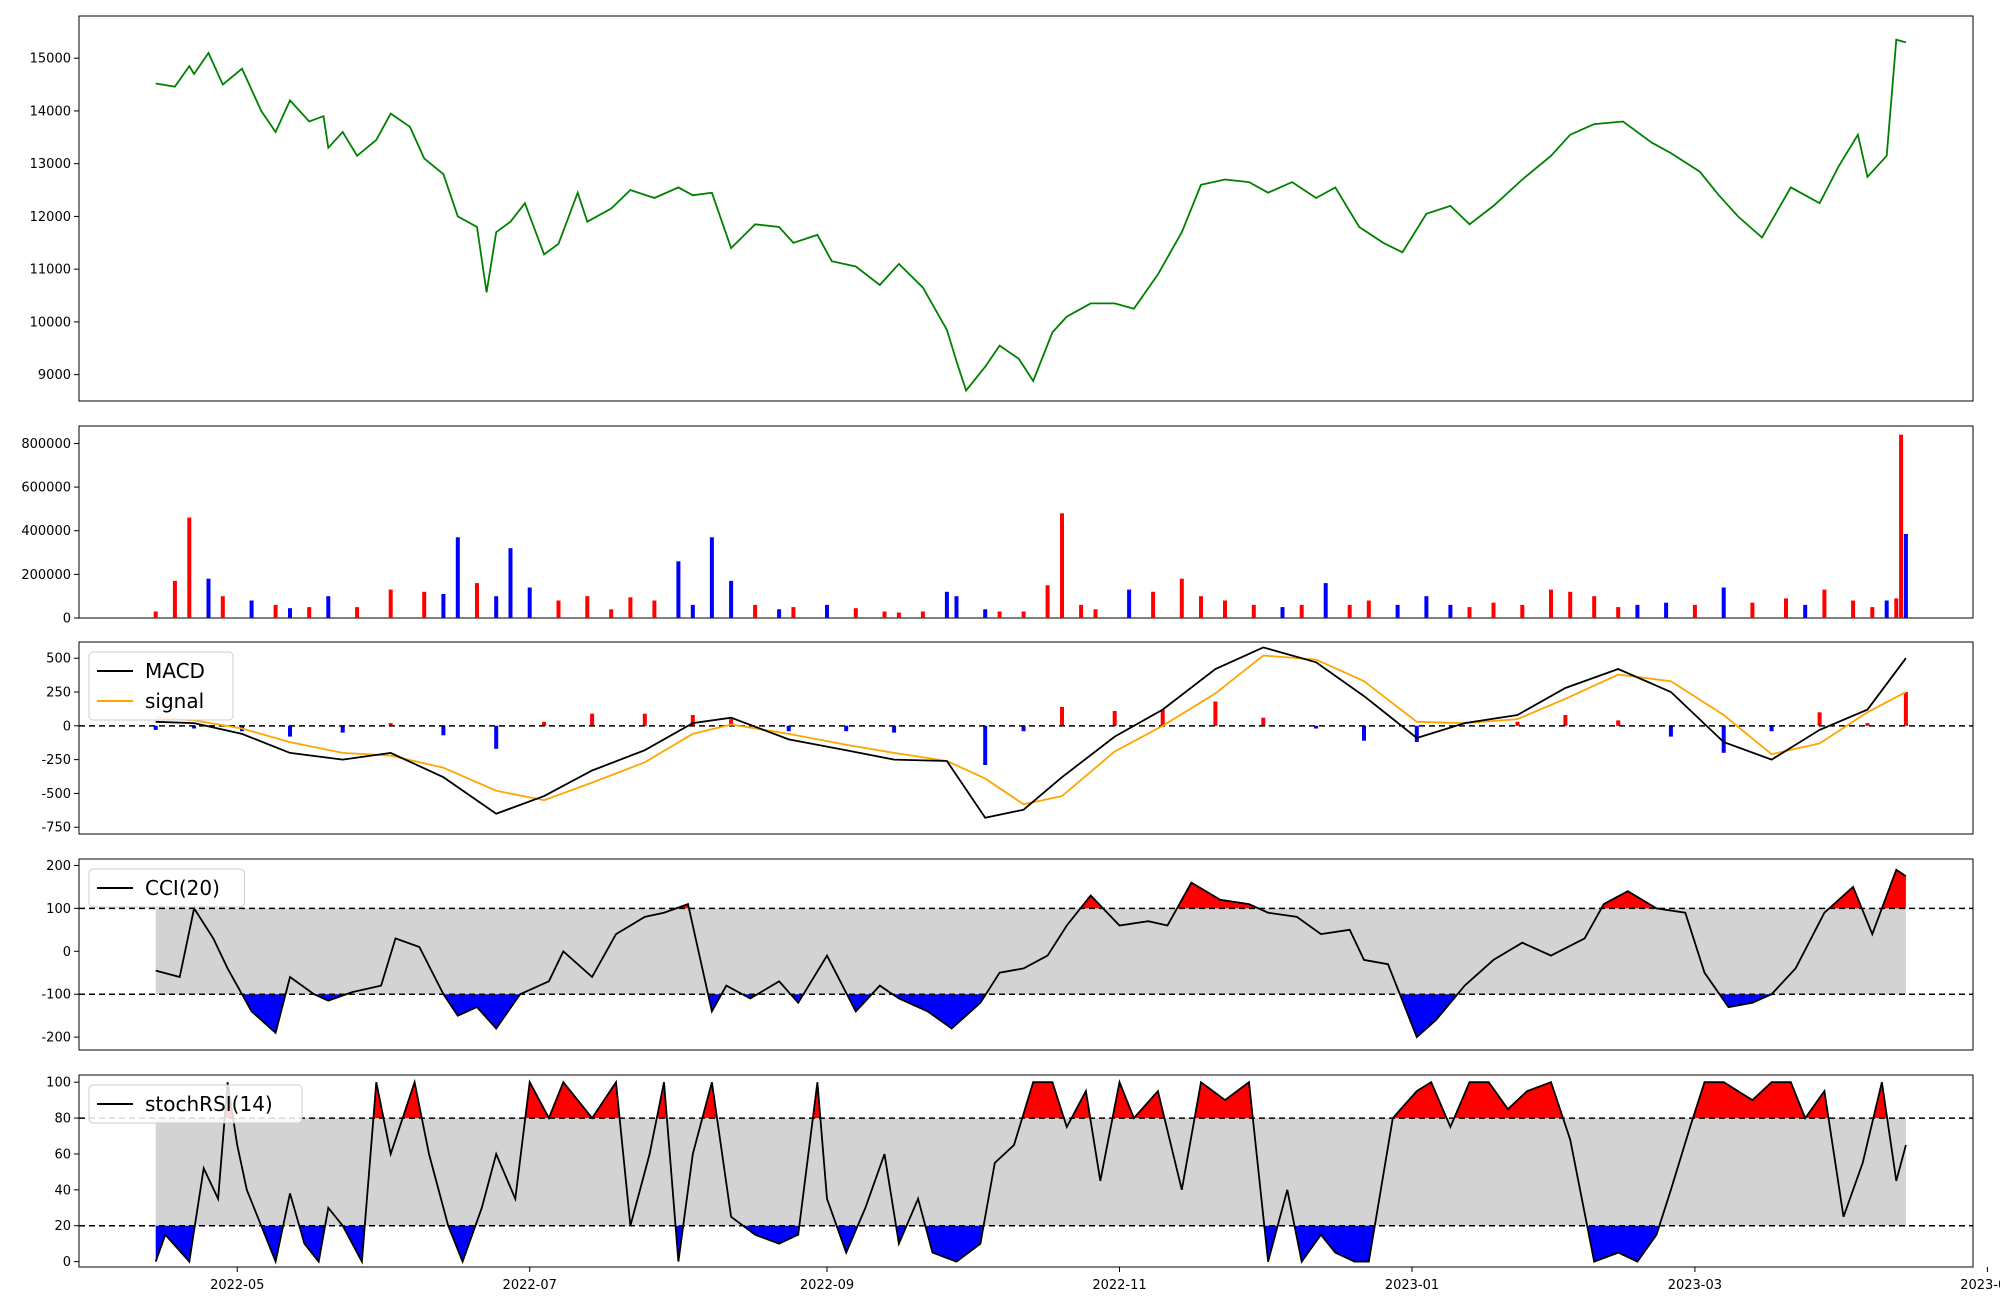 The image size is (2000, 1300). Describe the element at coordinates (56, 995) in the screenshot. I see `cci-ytick-label: -100` at that location.